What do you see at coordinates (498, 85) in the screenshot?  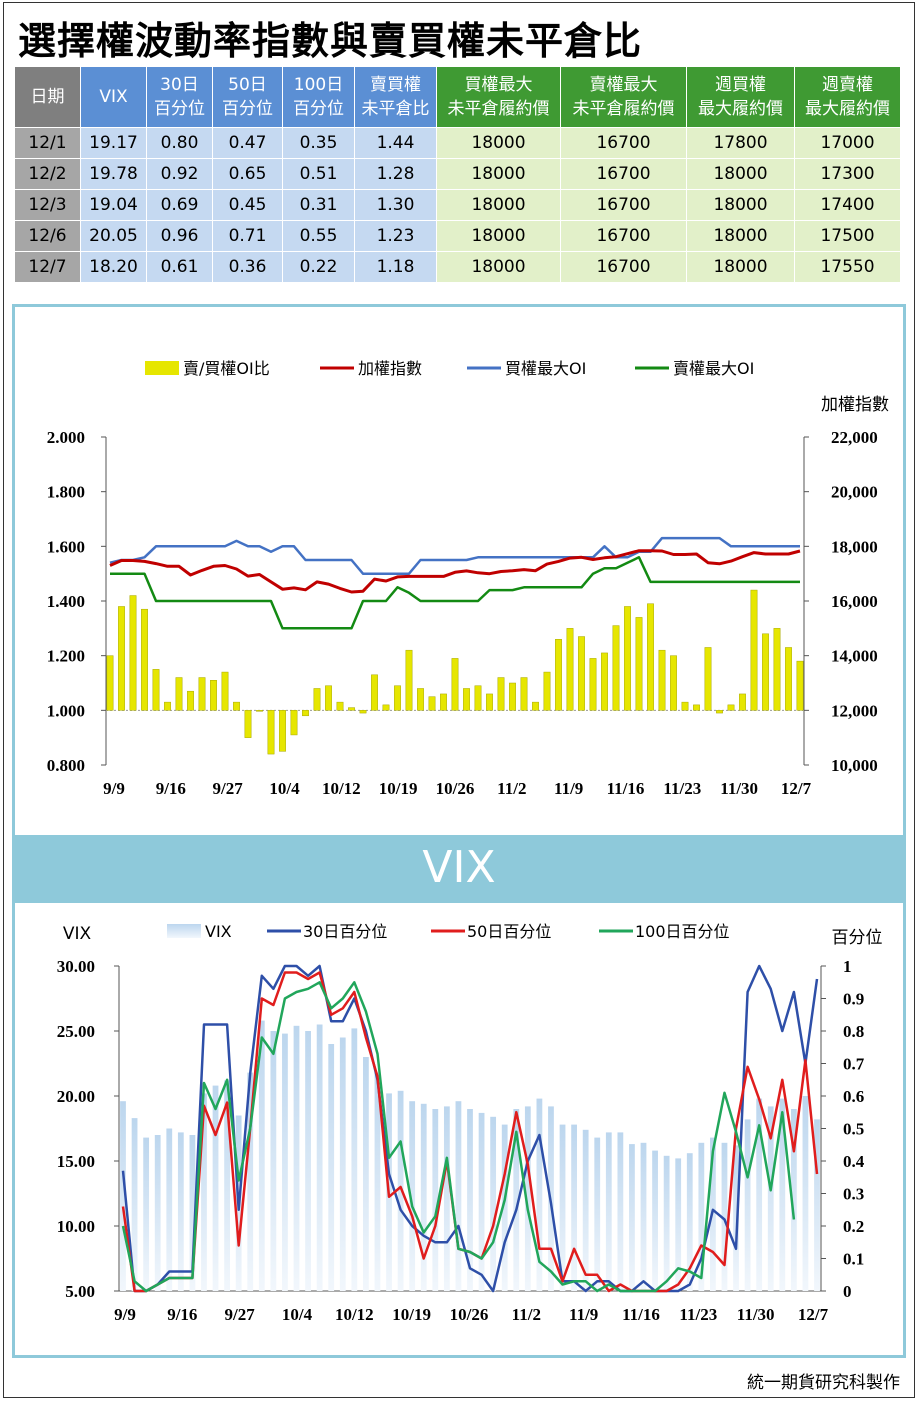 I see `table-header-line: 買權最大` at bounding box center [498, 85].